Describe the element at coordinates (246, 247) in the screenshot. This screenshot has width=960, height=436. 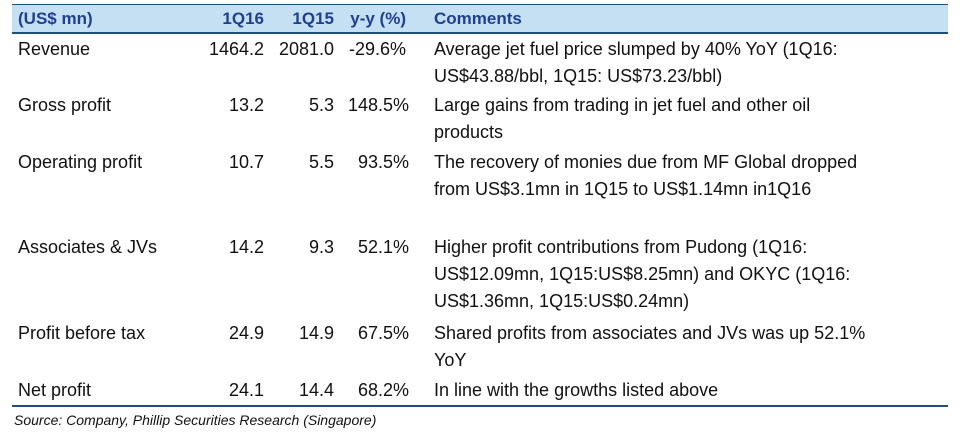
I see `row-1q16-value: 14.2` at that location.